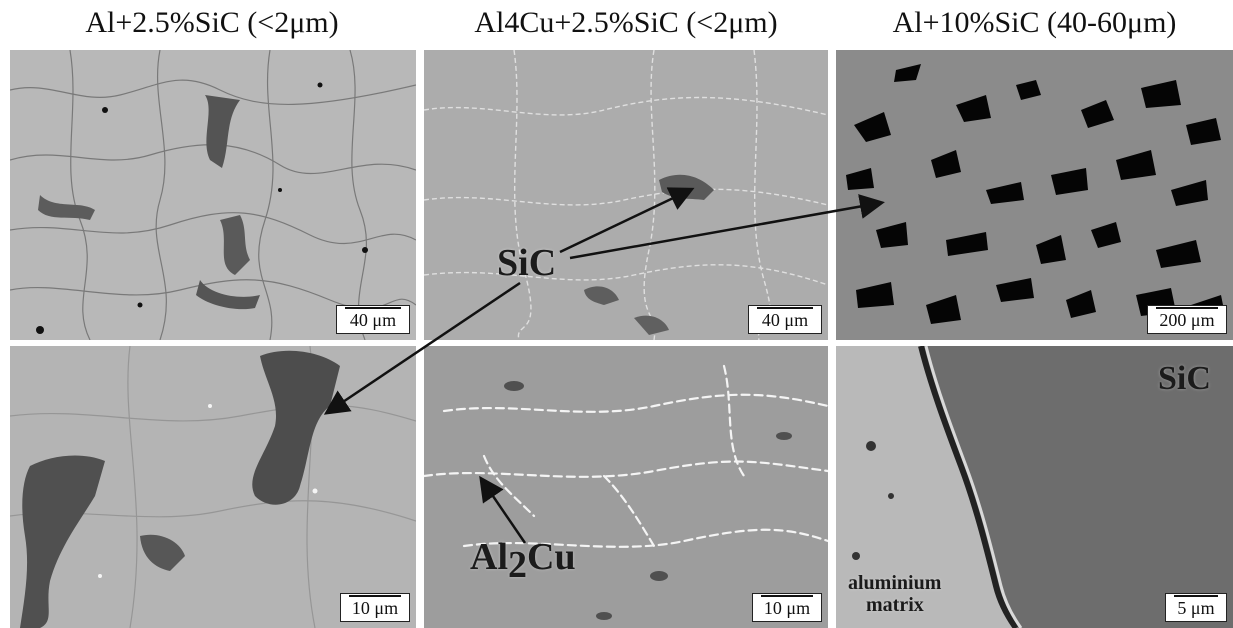 This screenshot has width=1233, height=628. I want to click on scale-bar-bottom-left: 10 μm, so click(375, 607).